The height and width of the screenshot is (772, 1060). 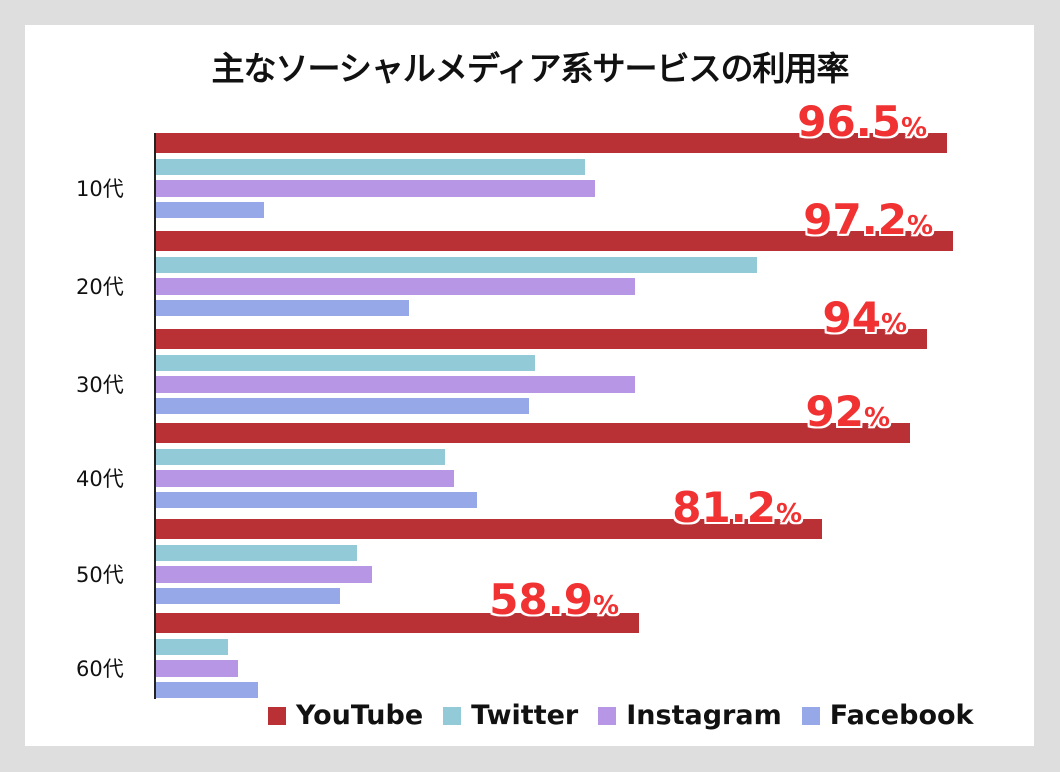 I want to click on legend-swatch-instagram, so click(x=607, y=715).